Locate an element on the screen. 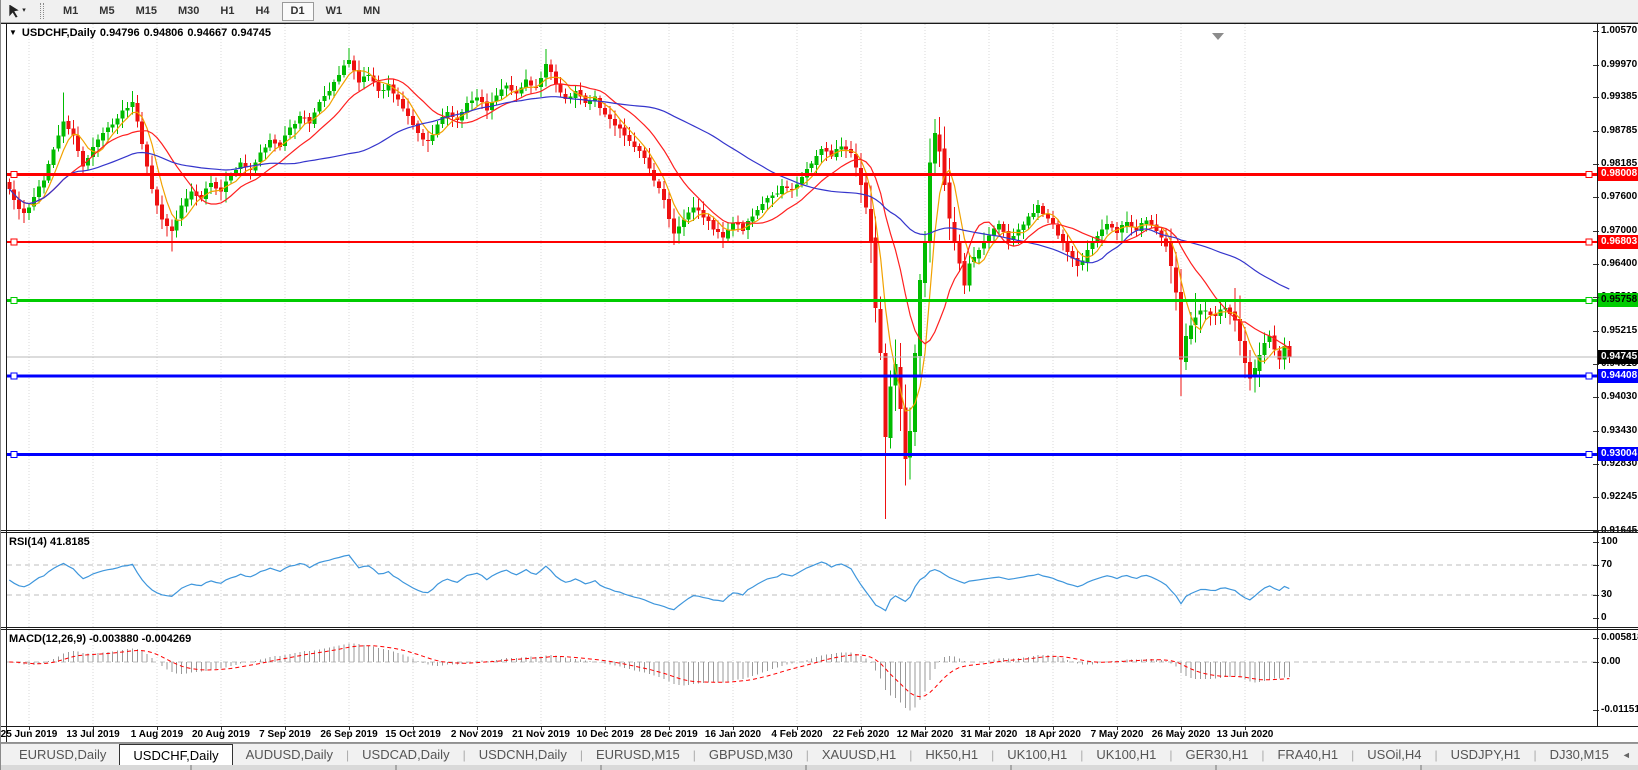 The image size is (1638, 770). tab-eurusd-m15: EURUSD,M15 is located at coordinates (637, 754).